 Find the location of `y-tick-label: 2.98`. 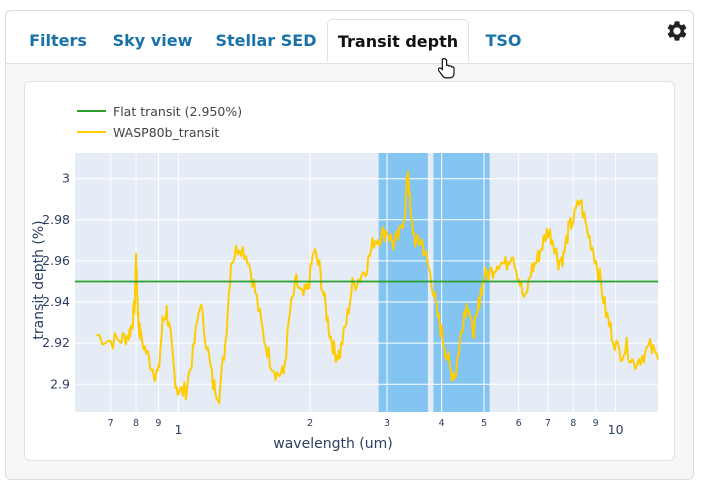

y-tick-label: 2.98 is located at coordinates (56, 219).